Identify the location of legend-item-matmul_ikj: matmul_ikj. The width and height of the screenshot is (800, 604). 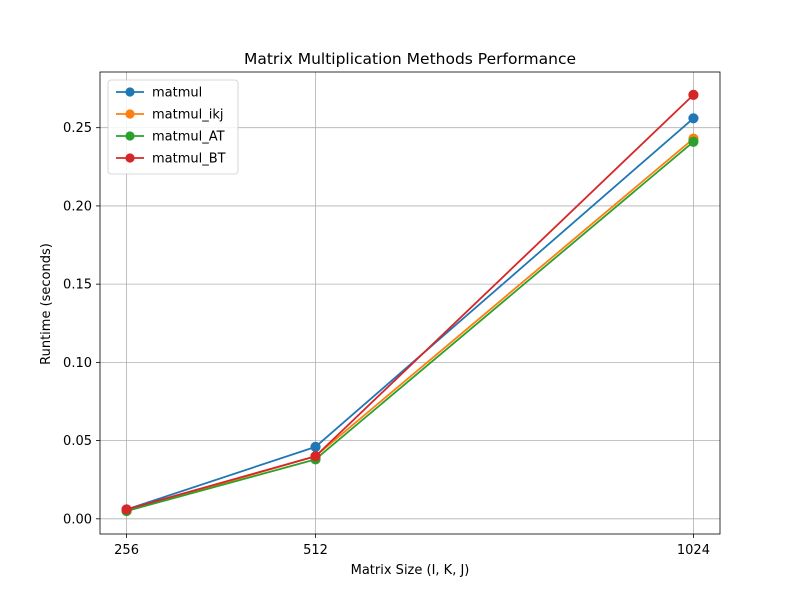
(170, 115).